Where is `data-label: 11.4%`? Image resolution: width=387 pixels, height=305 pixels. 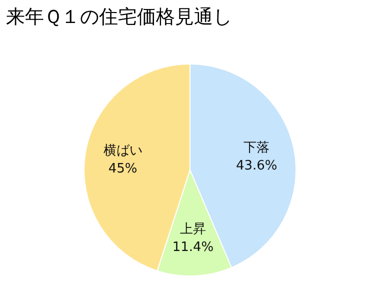 data-label: 11.4% is located at coordinates (193, 247).